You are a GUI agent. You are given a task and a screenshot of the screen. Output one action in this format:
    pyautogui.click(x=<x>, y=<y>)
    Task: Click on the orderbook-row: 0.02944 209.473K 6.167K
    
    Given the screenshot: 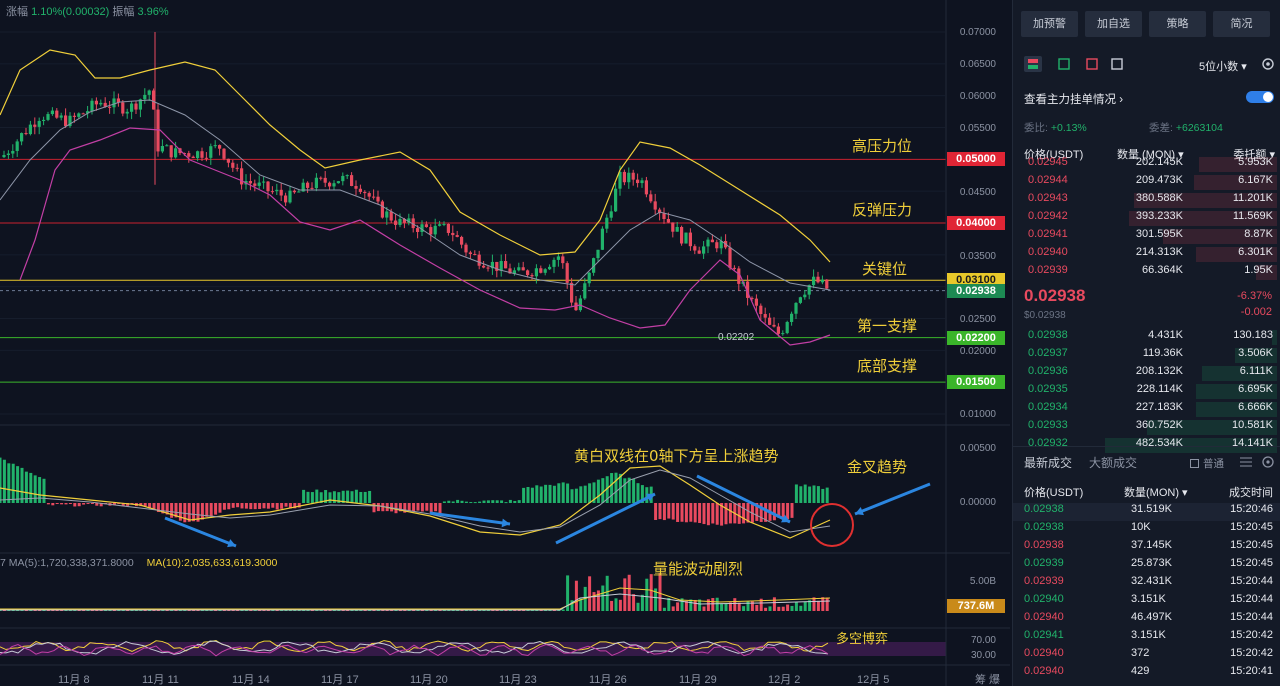 What is the action you would take?
    pyautogui.click(x=1146, y=183)
    